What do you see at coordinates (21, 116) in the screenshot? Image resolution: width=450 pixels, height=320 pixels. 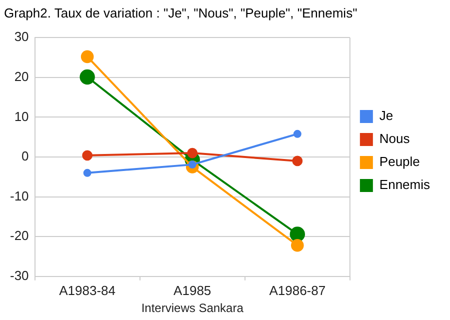 I see `y-tick-label: 10` at bounding box center [21, 116].